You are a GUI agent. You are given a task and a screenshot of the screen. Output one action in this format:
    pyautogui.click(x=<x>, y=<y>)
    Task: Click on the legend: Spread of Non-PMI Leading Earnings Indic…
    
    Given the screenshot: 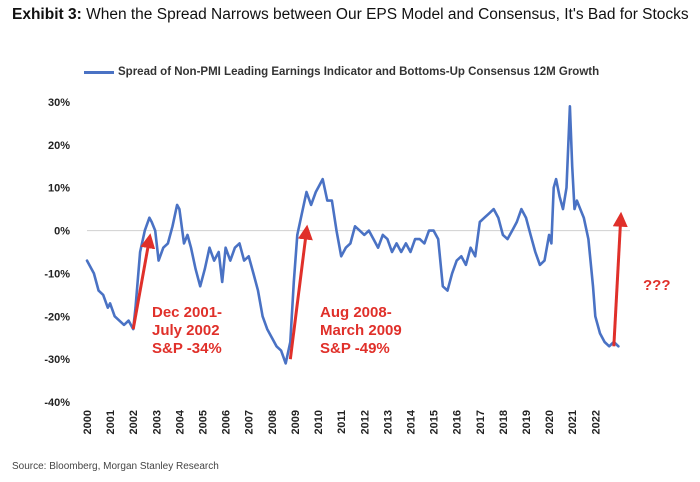 What is the action you would take?
    pyautogui.click(x=341, y=72)
    